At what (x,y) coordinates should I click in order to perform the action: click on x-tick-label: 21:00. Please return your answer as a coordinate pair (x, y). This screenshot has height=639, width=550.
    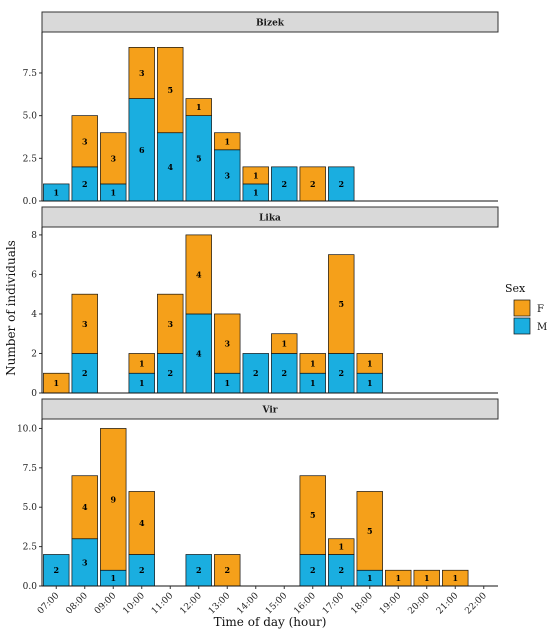
    Looking at the image, I should click on (448, 604).